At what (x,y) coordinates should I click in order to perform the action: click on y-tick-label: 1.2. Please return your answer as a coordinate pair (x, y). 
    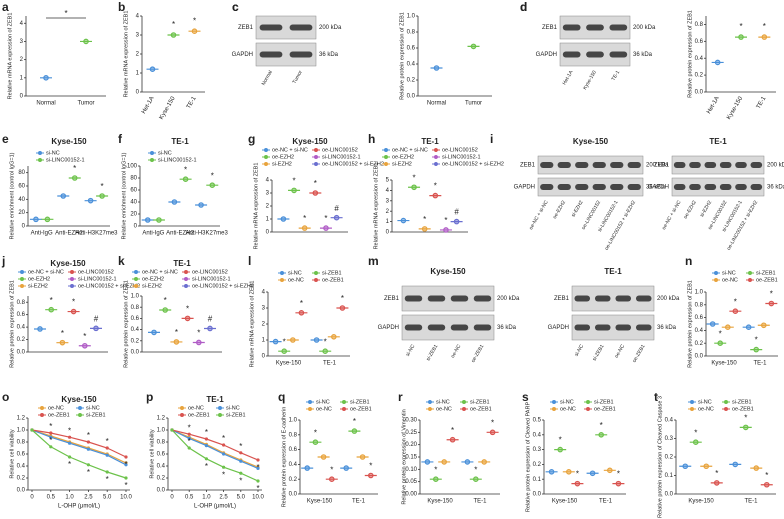
    Looking at the image, I should click on (161, 419).